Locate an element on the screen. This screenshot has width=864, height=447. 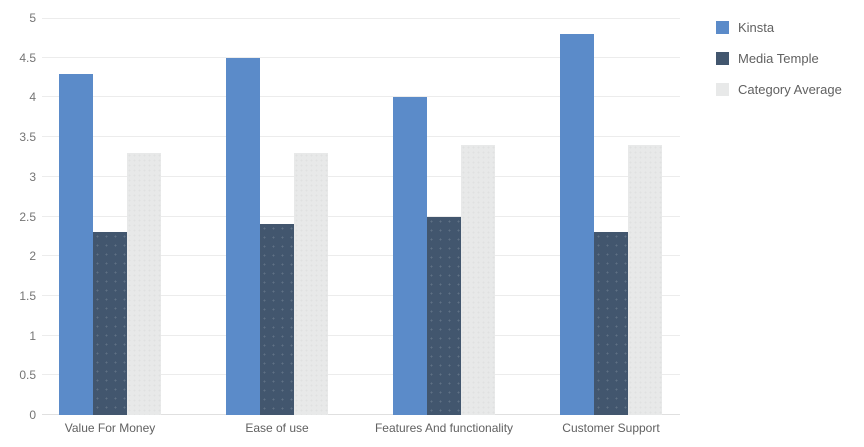
y-tick-label: 1 is located at coordinates (32, 335).